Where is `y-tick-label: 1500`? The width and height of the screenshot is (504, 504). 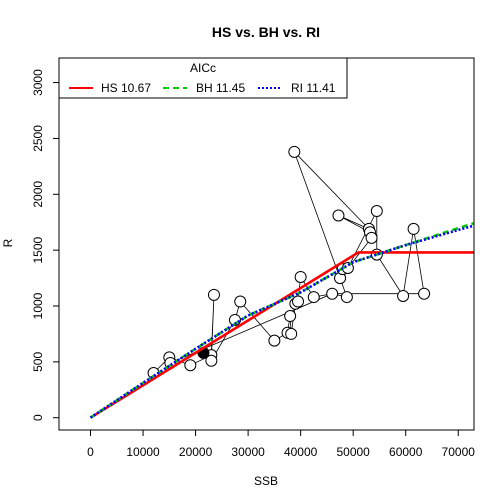 y-tick-label: 1500 is located at coordinates (38, 249).